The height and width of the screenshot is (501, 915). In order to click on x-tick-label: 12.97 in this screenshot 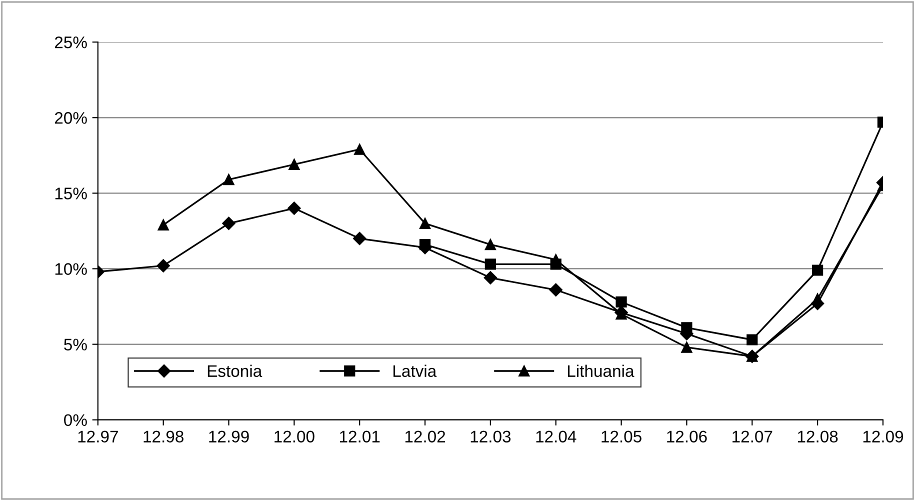, I will do `click(98, 436)`.